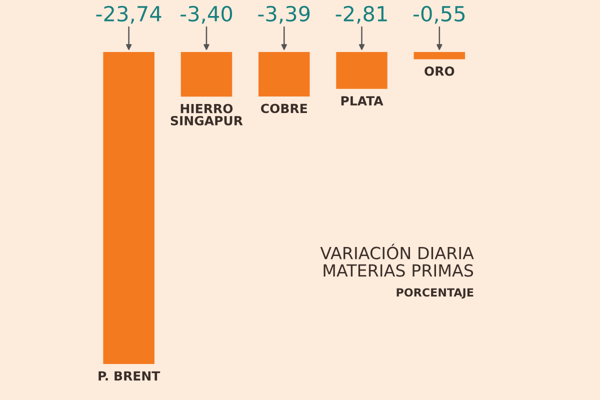 The image size is (600, 400). Describe the element at coordinates (439, 15) in the screenshot. I see `data-label: -0,55` at that location.